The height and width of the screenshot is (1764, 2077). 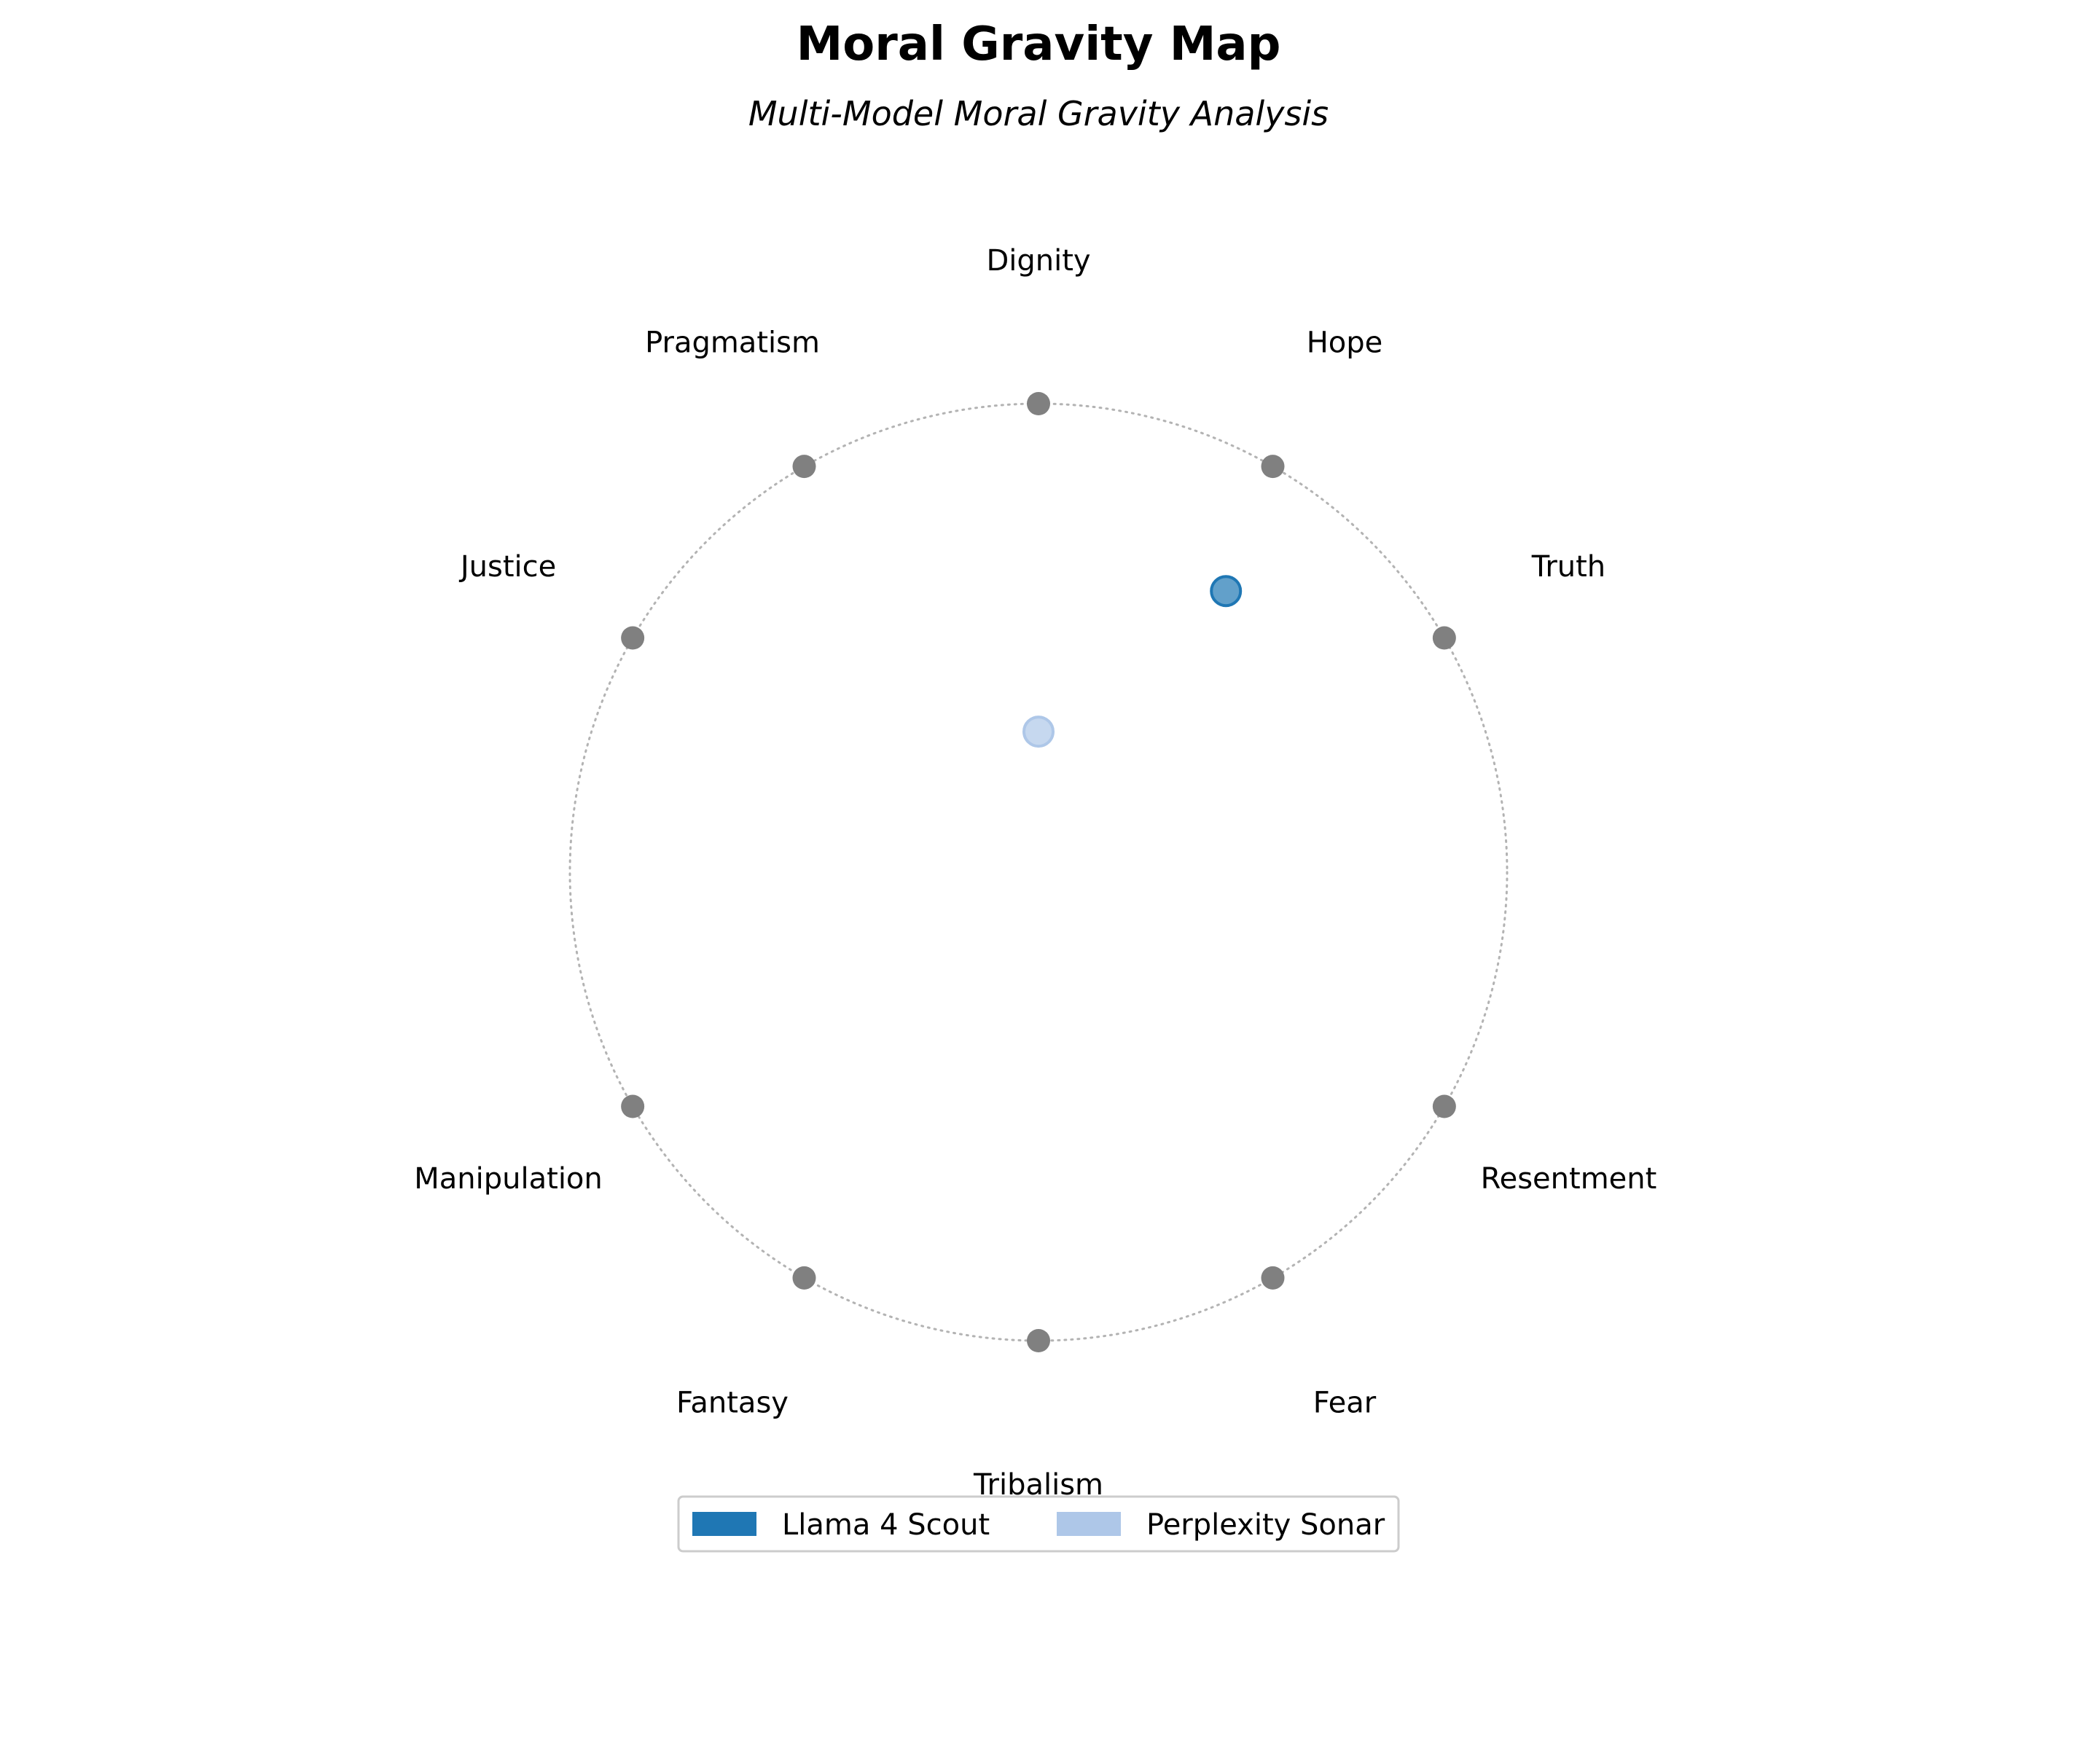 What do you see at coordinates (804, 1278) in the screenshot?
I see `anchor-point-fantasy` at bounding box center [804, 1278].